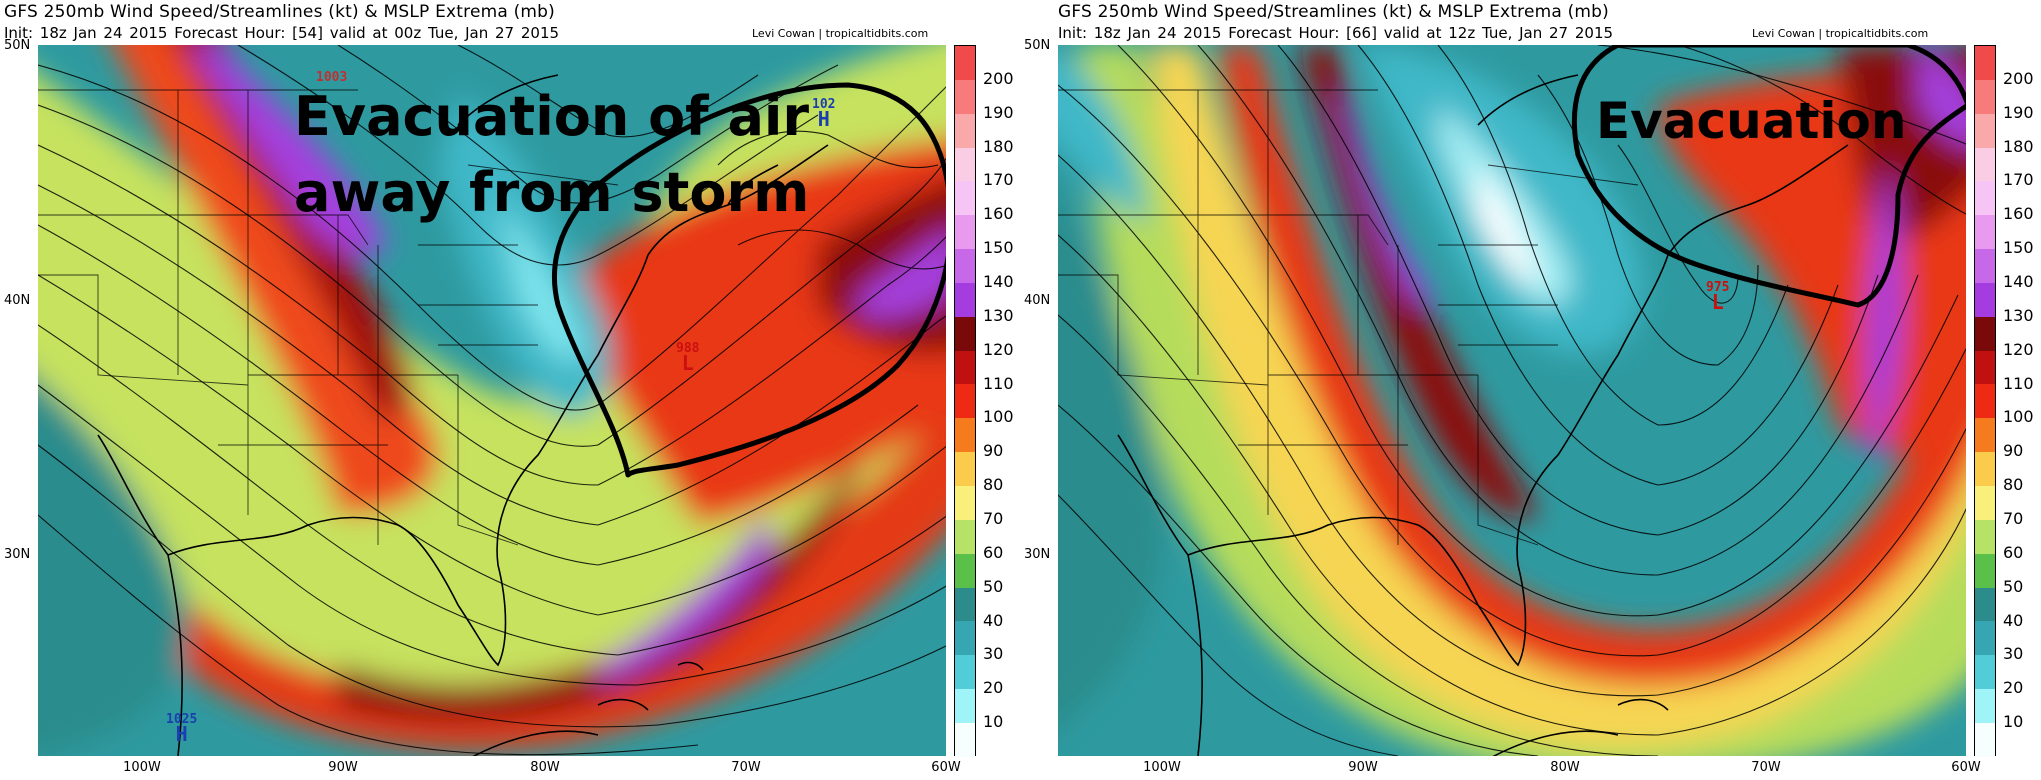 This screenshot has width=2041, height=780. I want to click on colorbar-label: 130, so click(2018, 315).